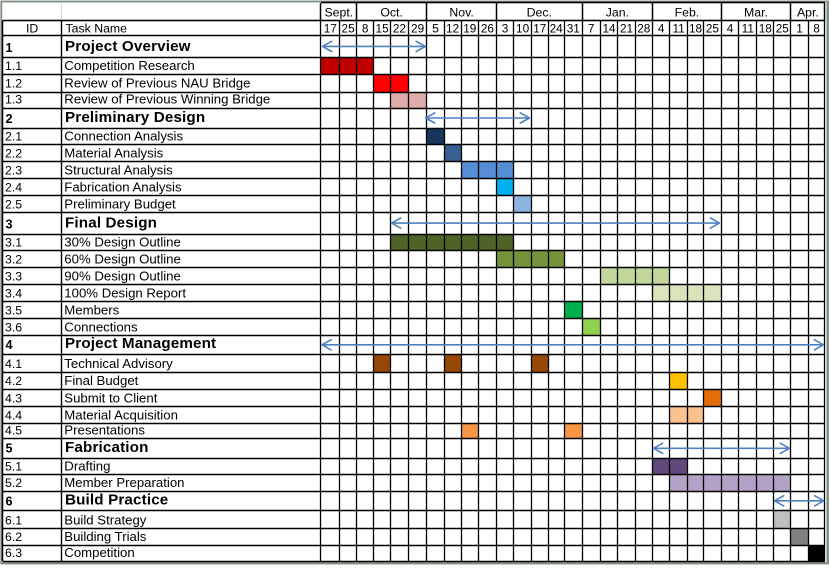 Image resolution: width=830 pixels, height=571 pixels. Describe the element at coordinates (573, 29) in the screenshot. I see `svg-text: 31` at that location.